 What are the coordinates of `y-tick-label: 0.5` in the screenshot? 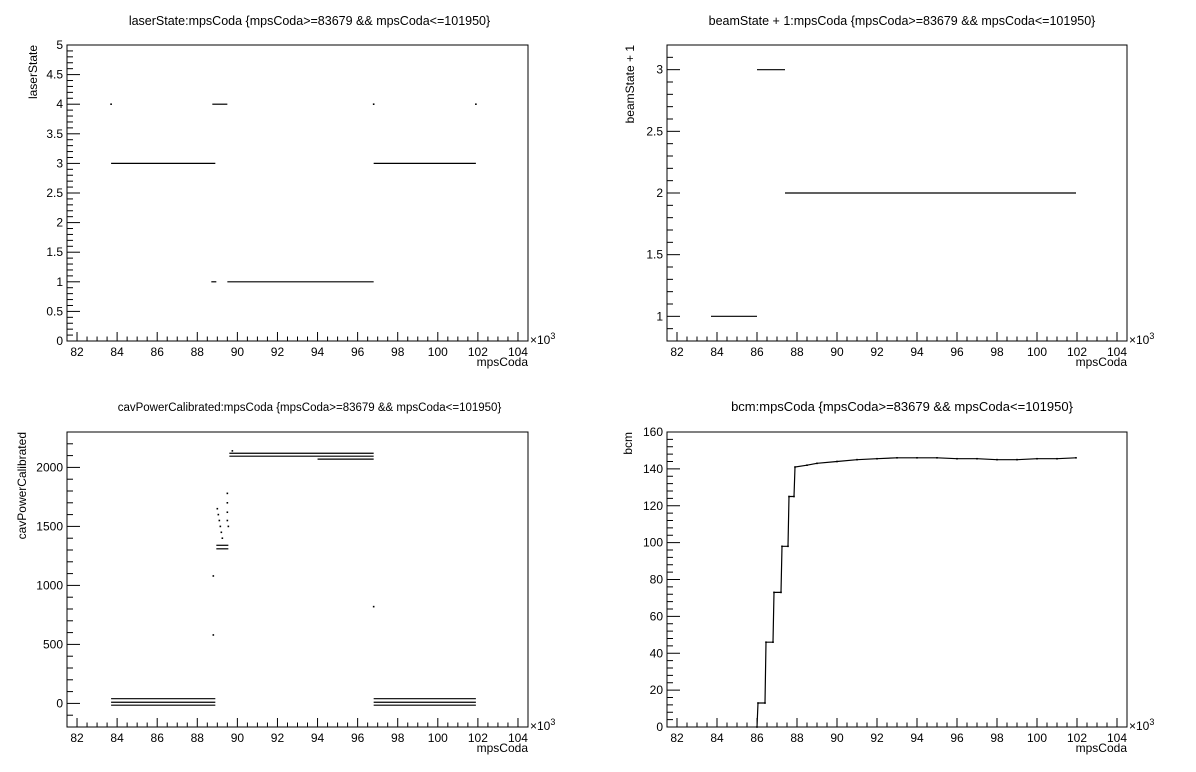 It's located at (54, 311).